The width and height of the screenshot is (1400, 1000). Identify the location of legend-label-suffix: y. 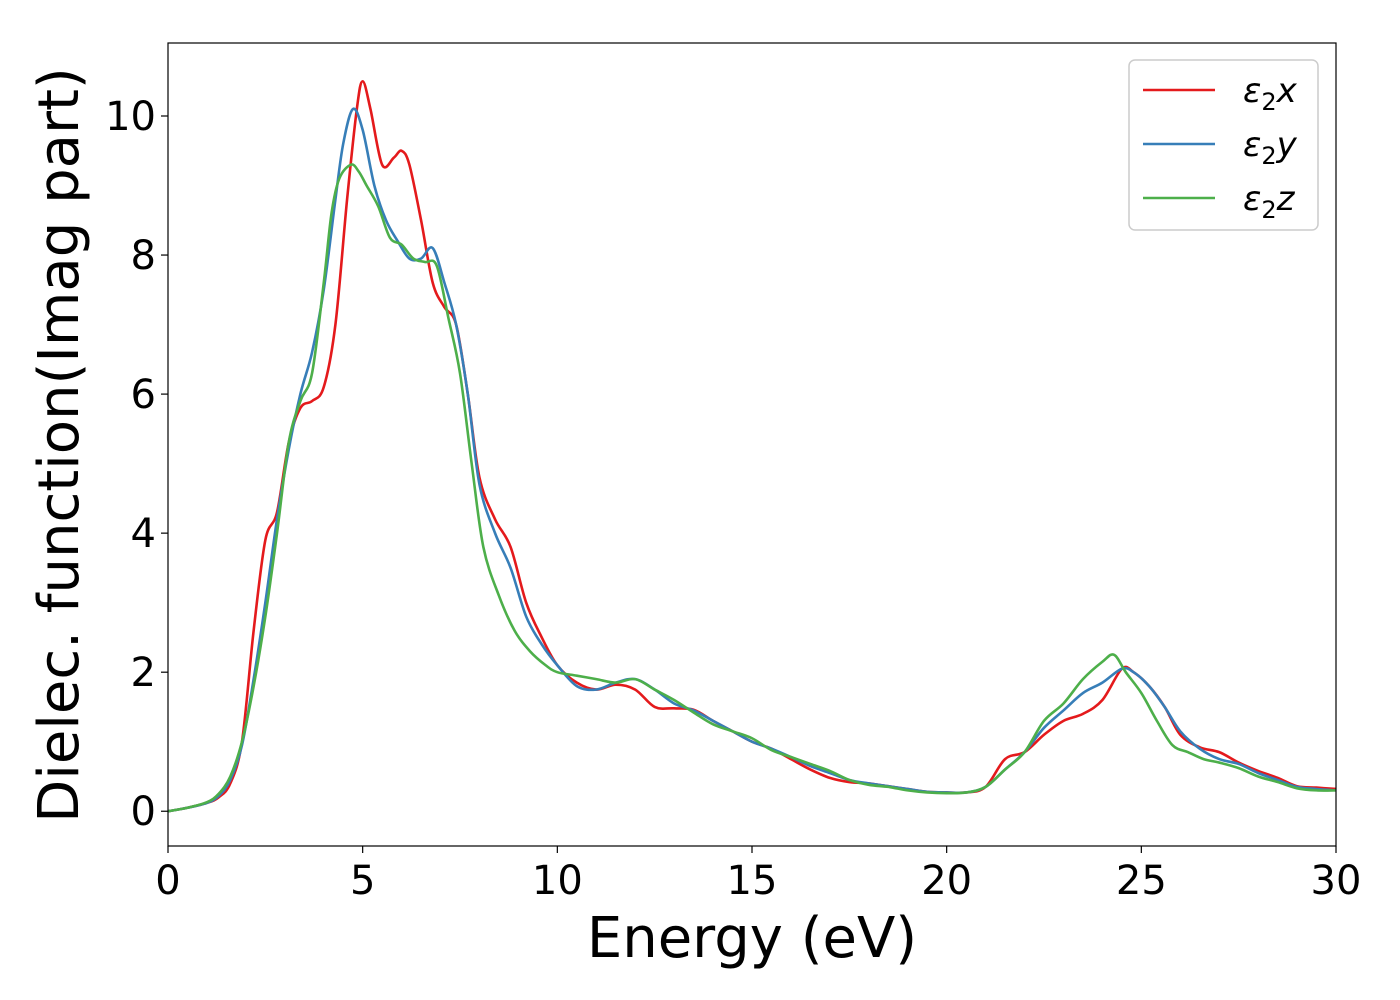
(1287, 145).